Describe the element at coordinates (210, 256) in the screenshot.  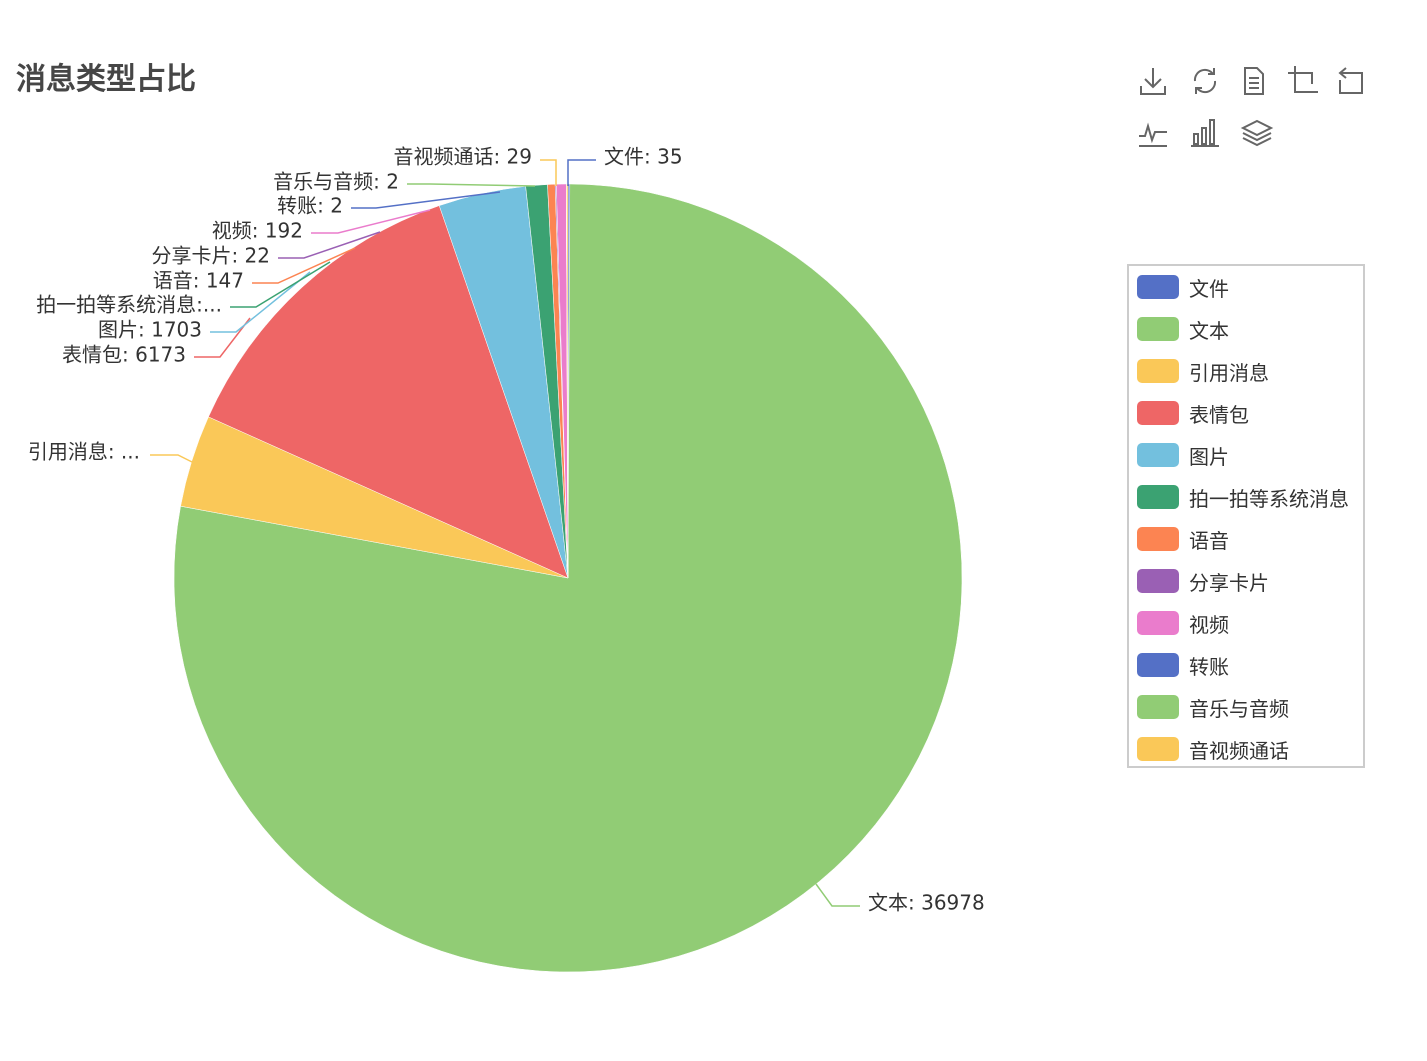
I see `slice-label-8: 分享卡片: 22` at that location.